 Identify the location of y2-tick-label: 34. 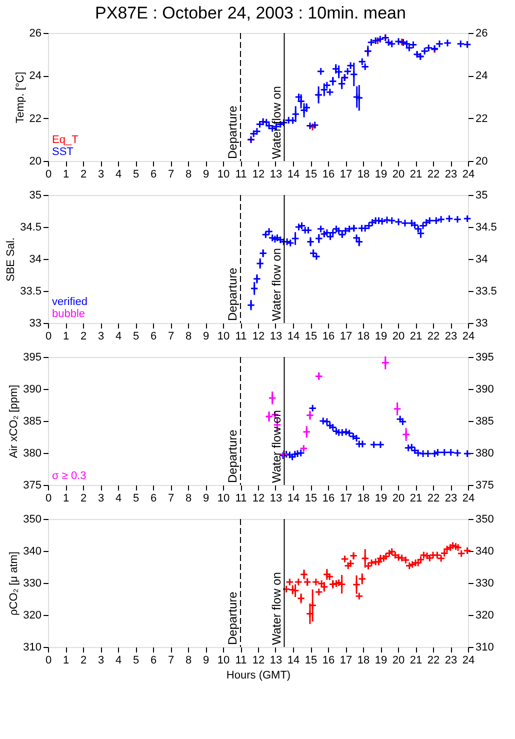
(482, 260).